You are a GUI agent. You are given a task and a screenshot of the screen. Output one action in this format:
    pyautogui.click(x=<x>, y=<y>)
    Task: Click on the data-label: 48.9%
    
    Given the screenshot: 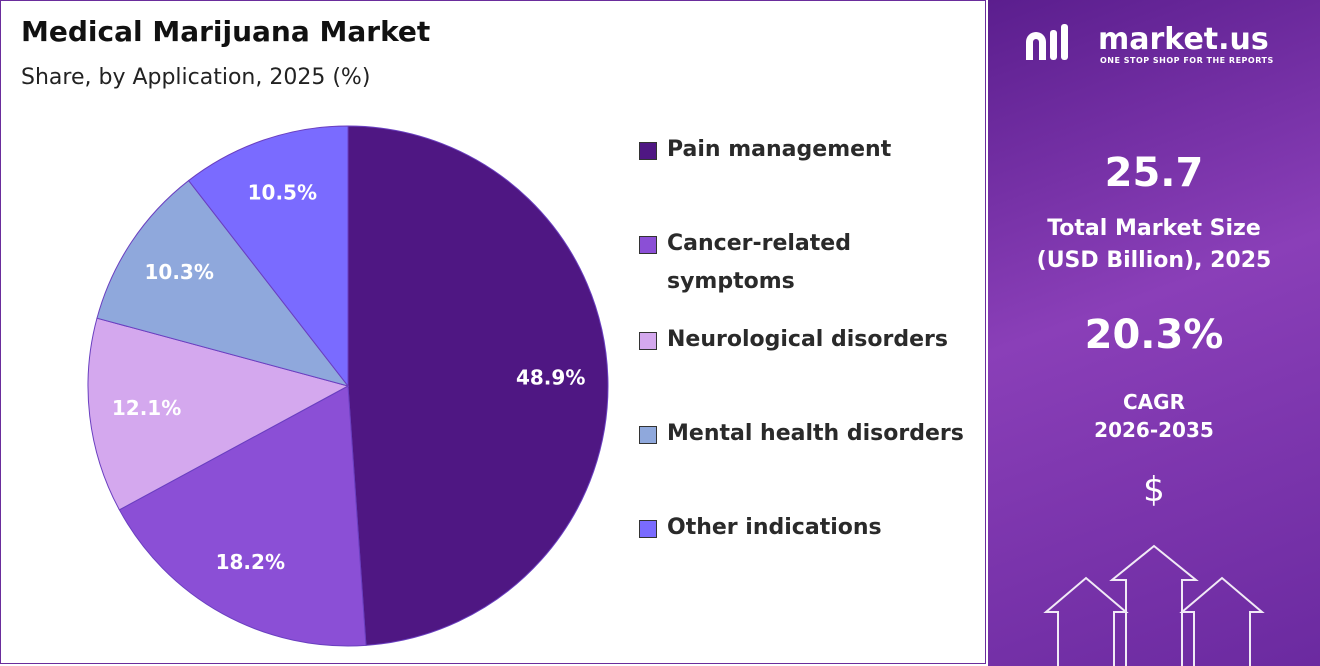 What is the action you would take?
    pyautogui.click(x=550, y=377)
    